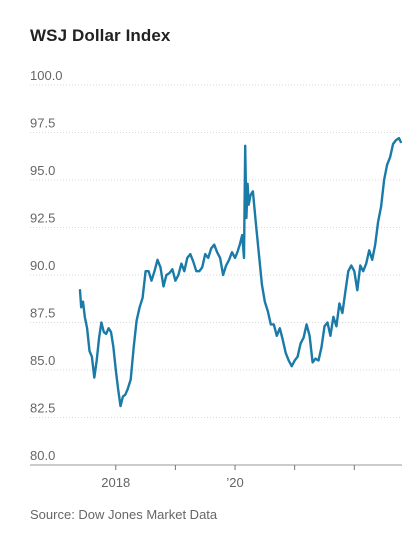 This screenshot has height=549, width=418. I want to click on x-axis-ticks: 2018 ’20, so click(228, 477).